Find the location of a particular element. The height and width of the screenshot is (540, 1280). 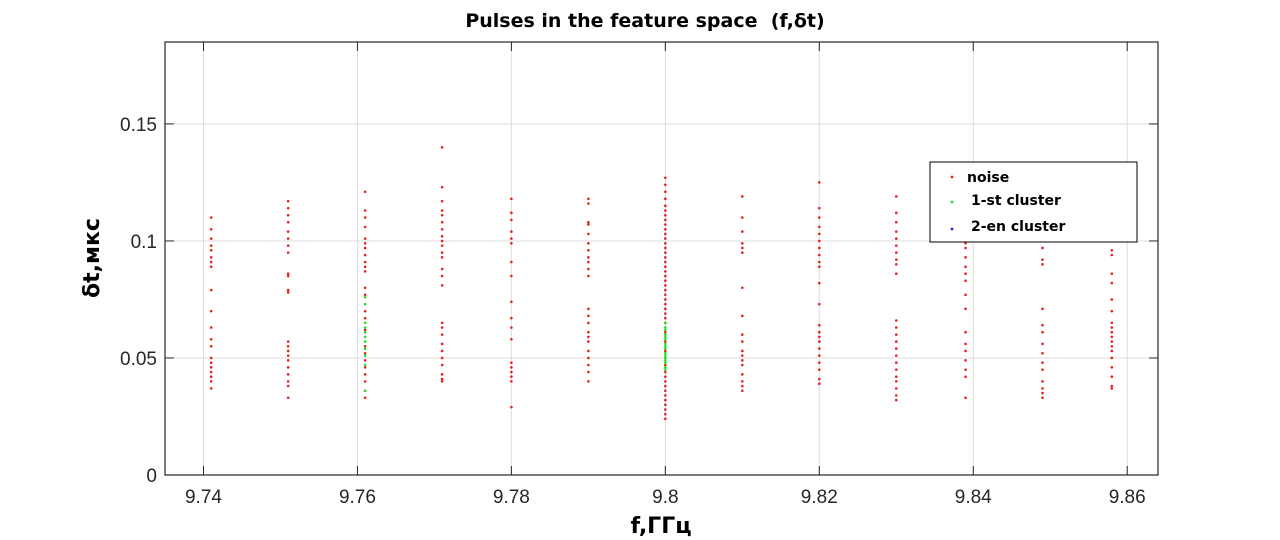

x-tick-label: 9.86 is located at coordinates (1127, 497).